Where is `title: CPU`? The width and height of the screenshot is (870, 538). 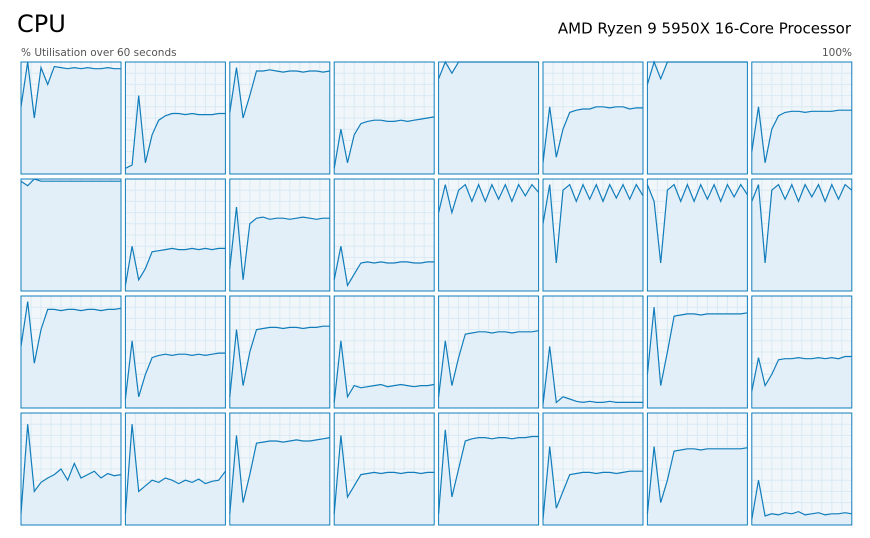
title: CPU is located at coordinates (41, 24).